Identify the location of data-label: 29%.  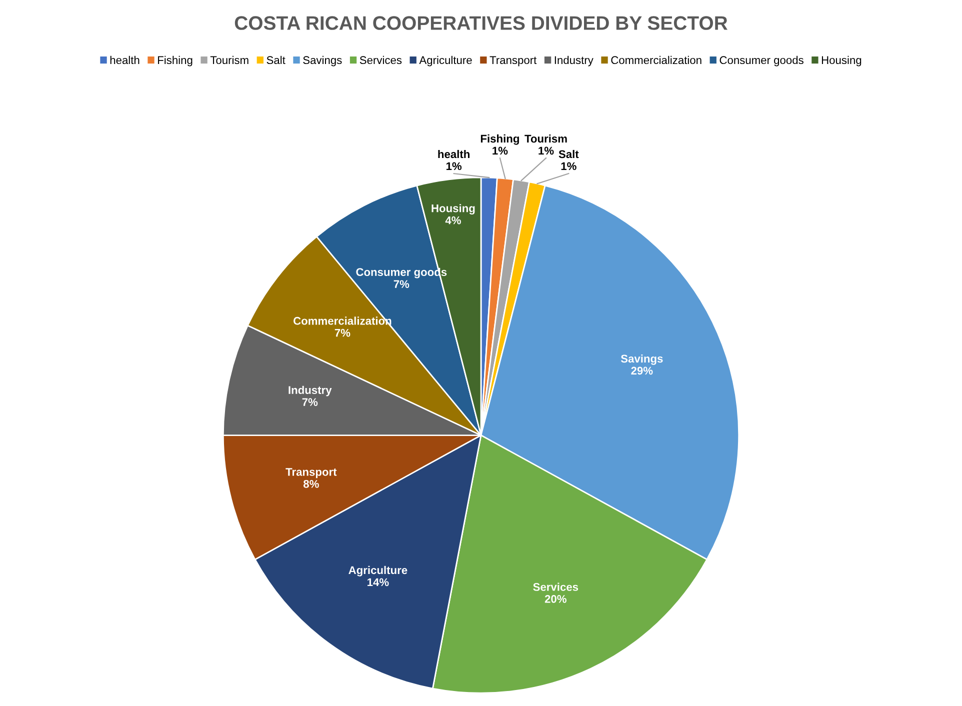
(642, 370).